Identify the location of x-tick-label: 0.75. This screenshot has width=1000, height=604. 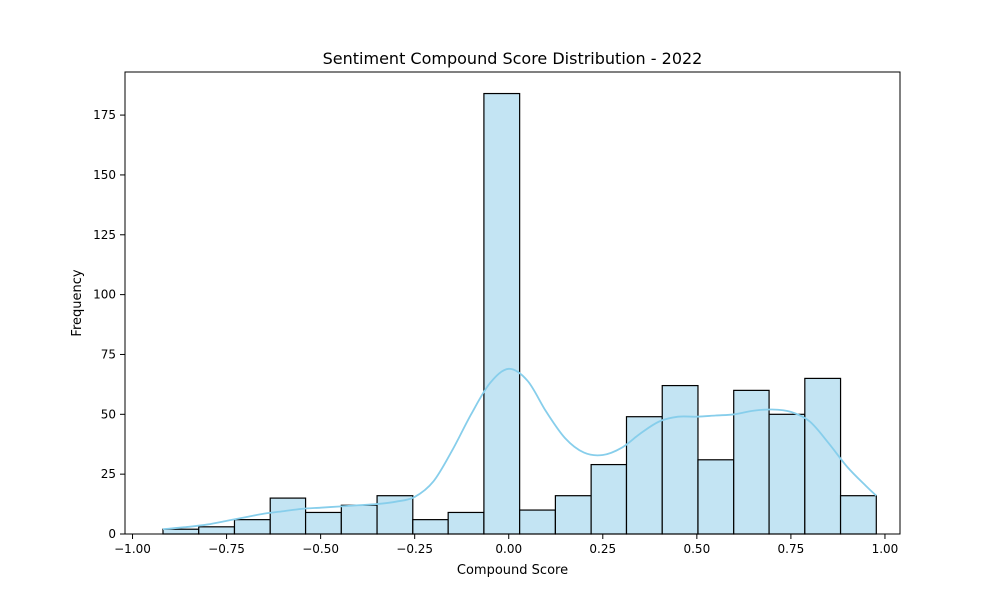
(791, 549).